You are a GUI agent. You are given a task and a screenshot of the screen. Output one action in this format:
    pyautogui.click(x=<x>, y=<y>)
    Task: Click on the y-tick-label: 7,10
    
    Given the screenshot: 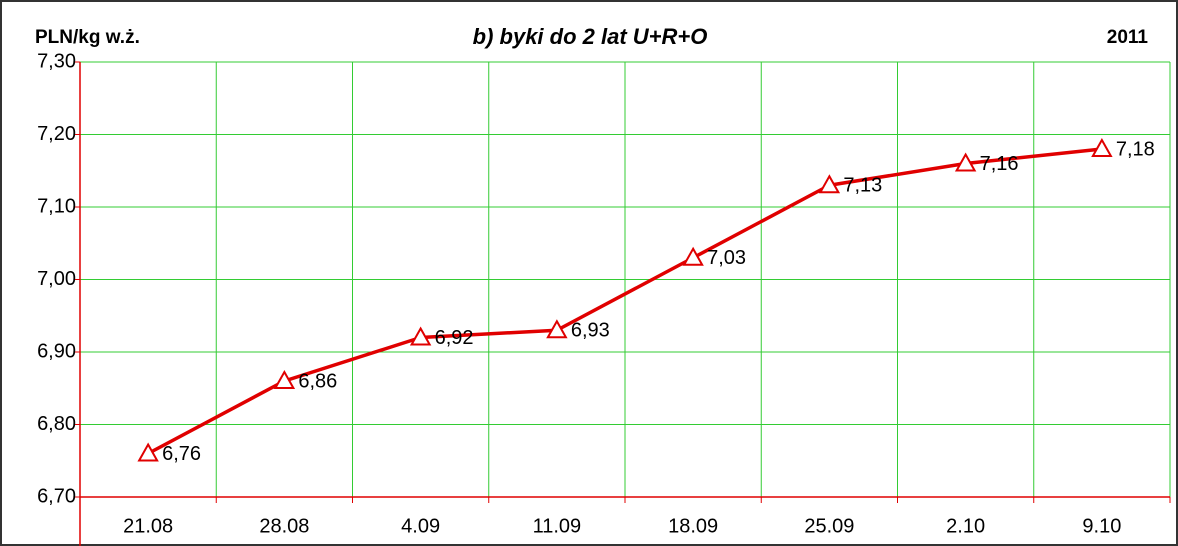 What is the action you would take?
    pyautogui.click(x=56, y=206)
    